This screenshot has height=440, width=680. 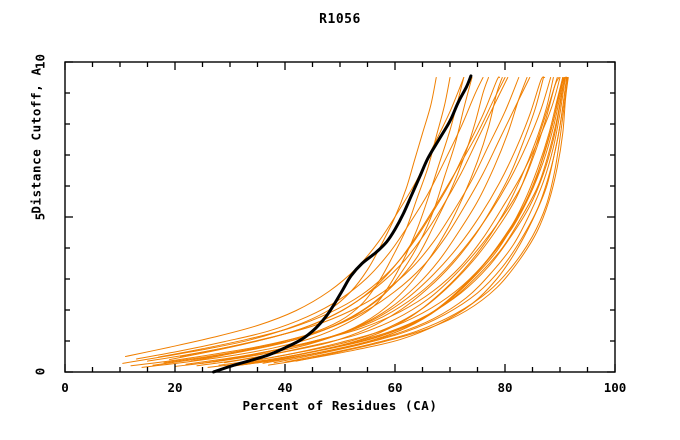 What do you see at coordinates (615, 387) in the screenshot?
I see `x-tick-label: 100` at bounding box center [615, 387].